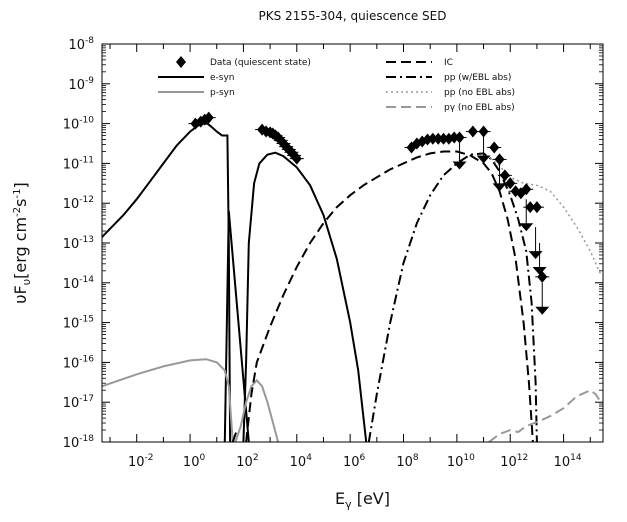 This screenshot has height=522, width=627. What do you see at coordinates (79, 124) in the screenshot?
I see `y-tick-label: 10⁻¹⁰` at bounding box center [79, 124].